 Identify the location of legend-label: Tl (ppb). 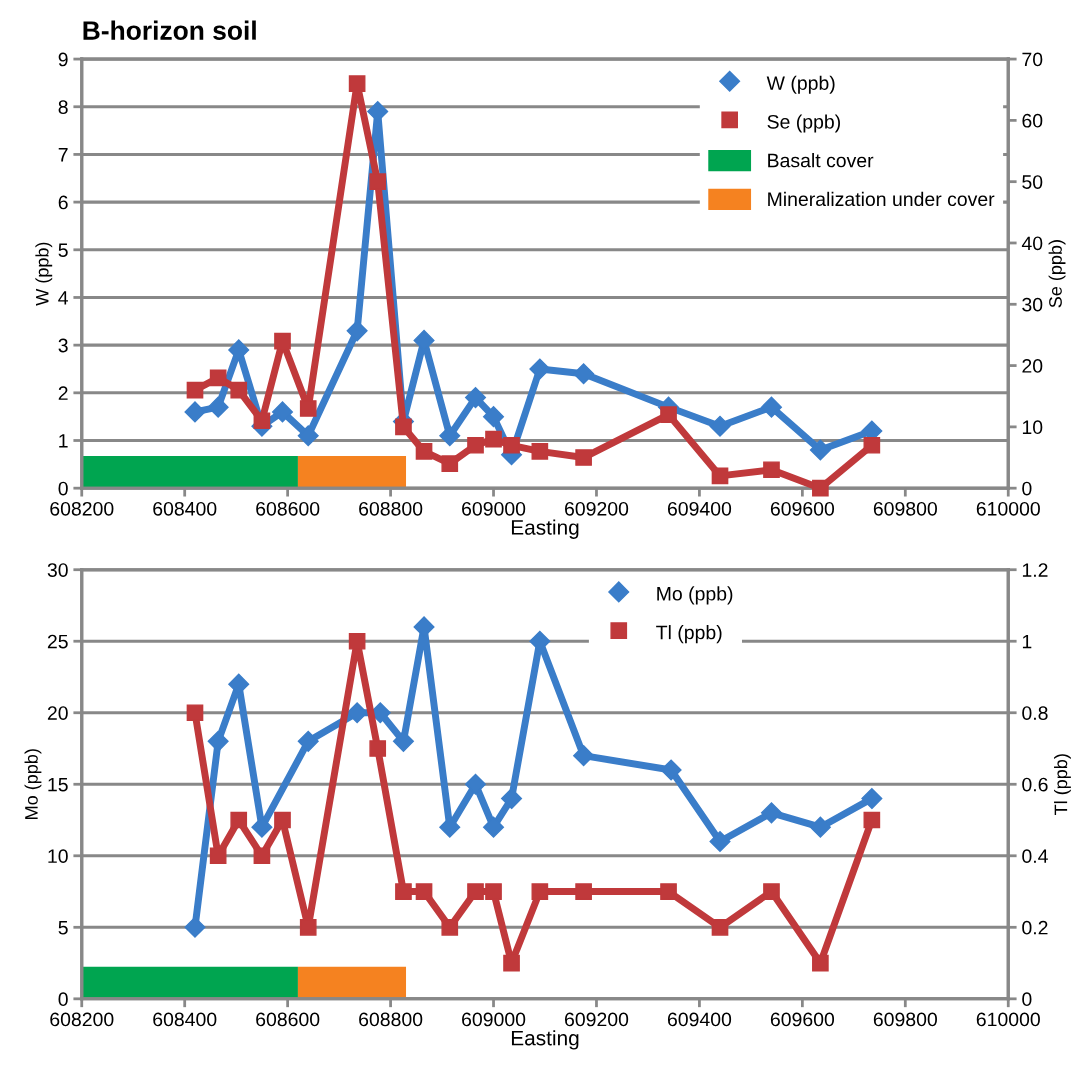
(689, 634).